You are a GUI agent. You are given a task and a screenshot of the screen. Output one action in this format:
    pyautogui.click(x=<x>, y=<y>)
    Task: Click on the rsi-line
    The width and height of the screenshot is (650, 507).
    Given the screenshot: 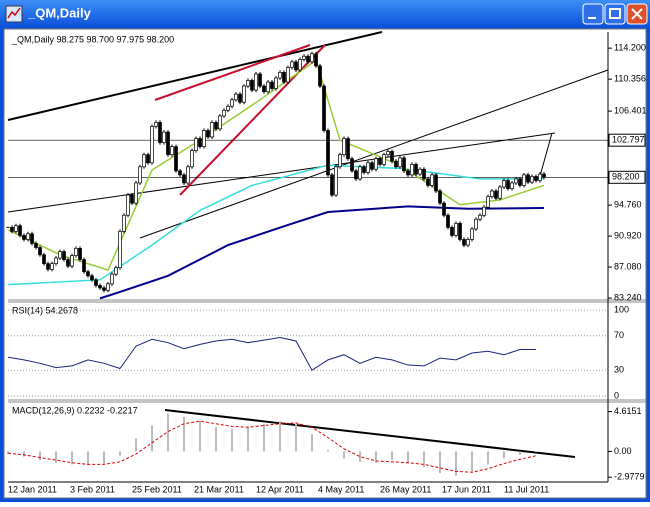 What is the action you would take?
    pyautogui.click(x=271, y=354)
    